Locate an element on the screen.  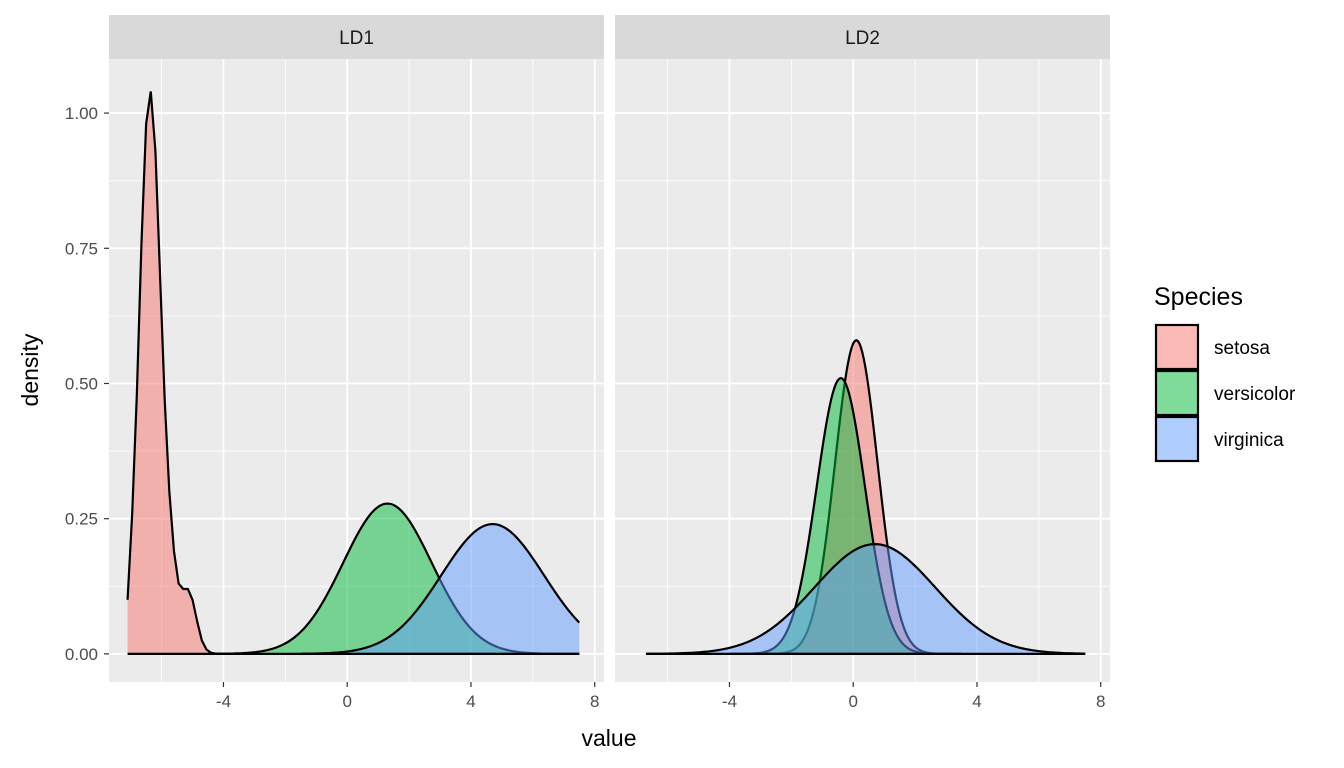
legend: Species setosa versicolor virginica is located at coordinates (1225, 373).